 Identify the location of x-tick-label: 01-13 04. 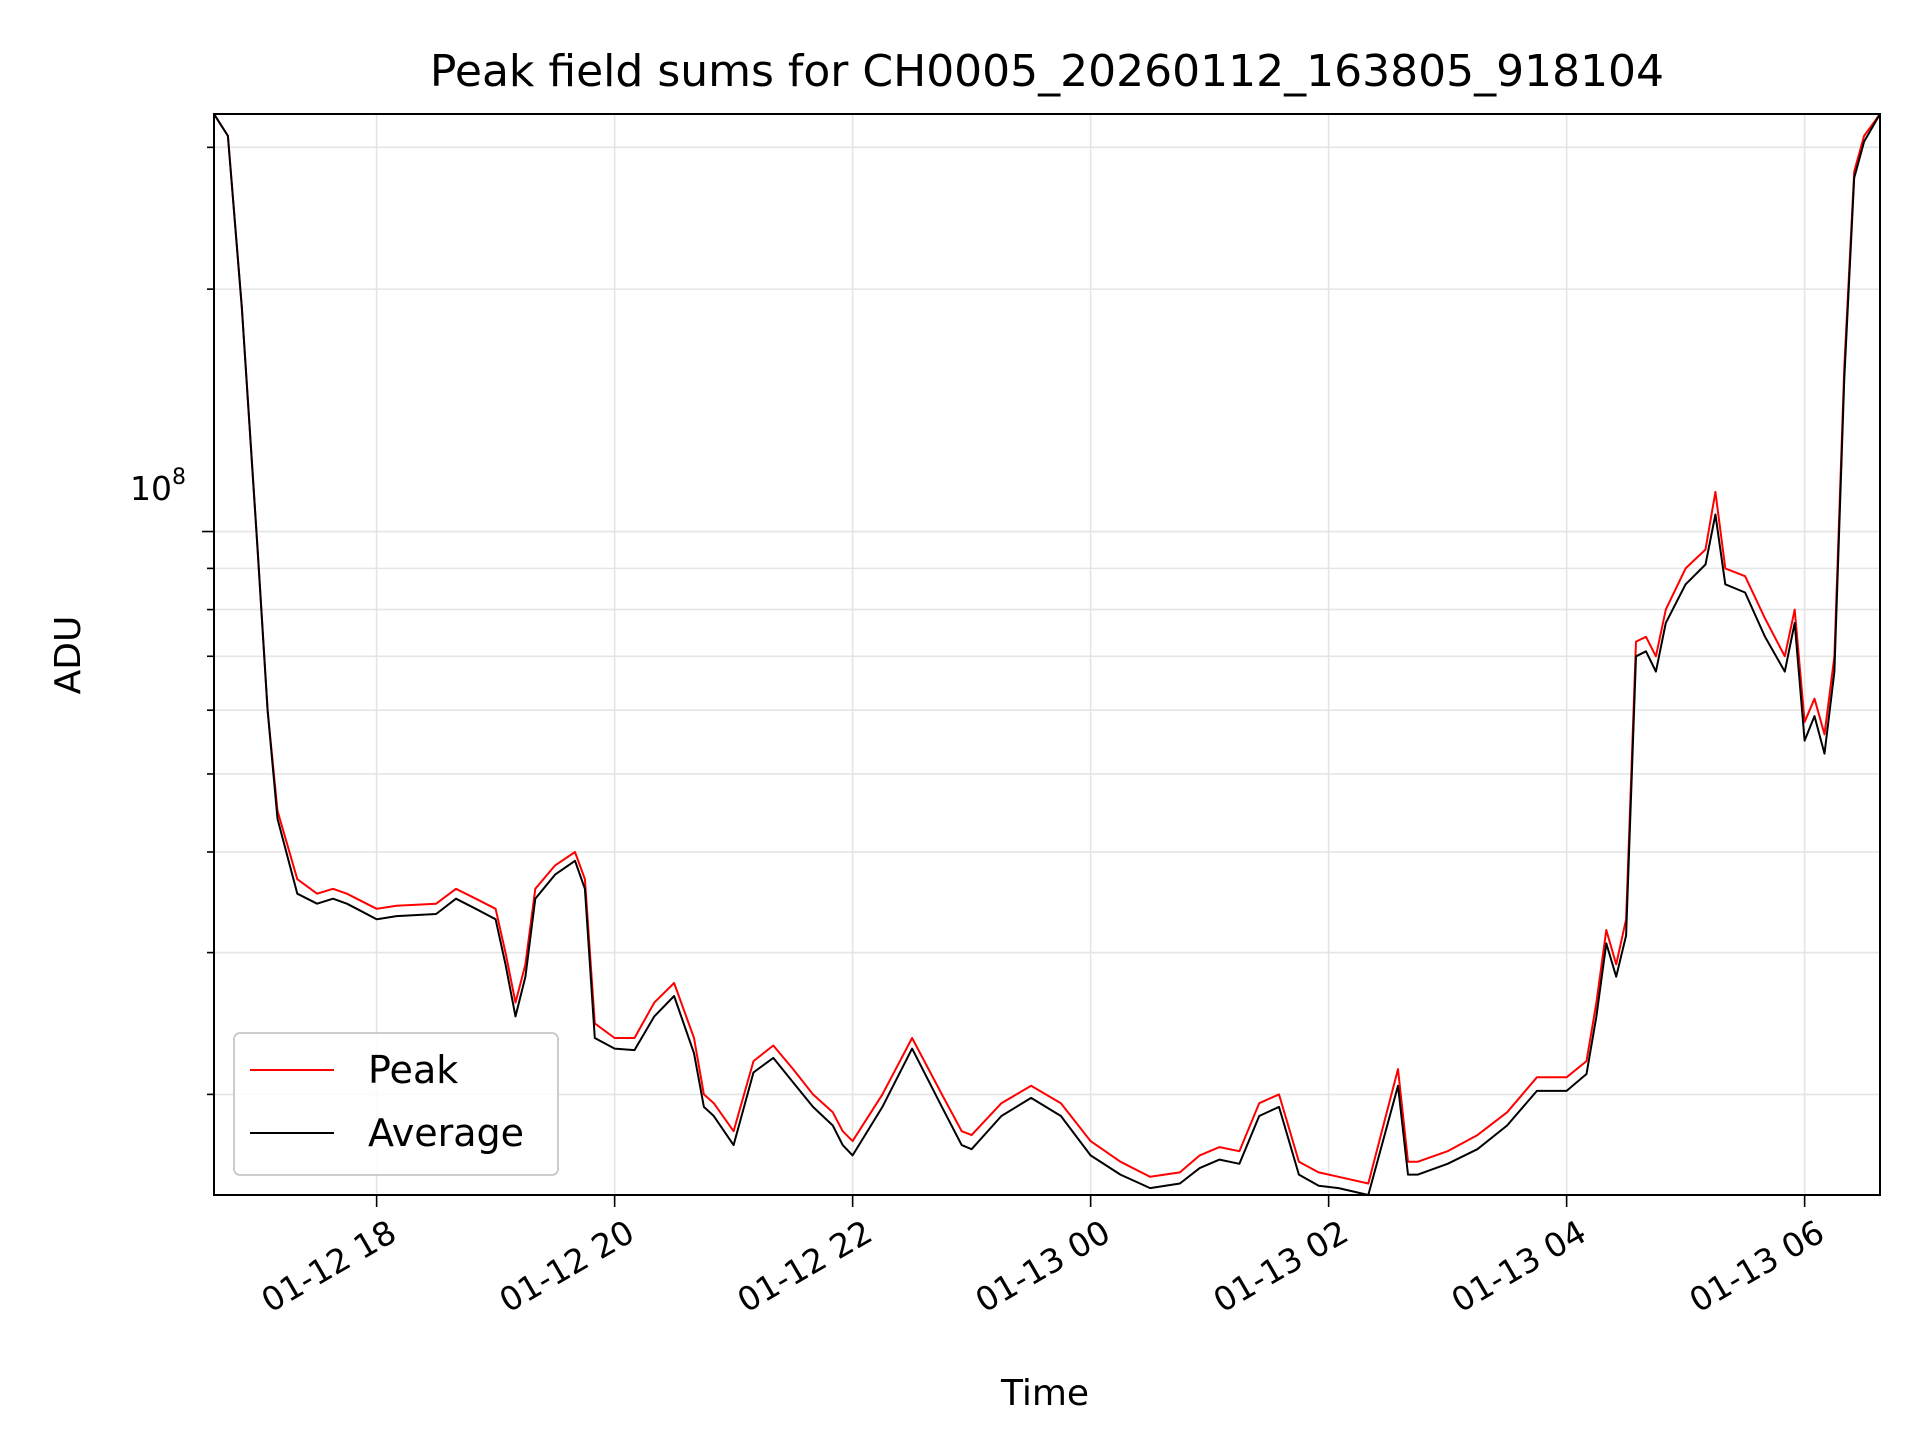
(1519, 1266).